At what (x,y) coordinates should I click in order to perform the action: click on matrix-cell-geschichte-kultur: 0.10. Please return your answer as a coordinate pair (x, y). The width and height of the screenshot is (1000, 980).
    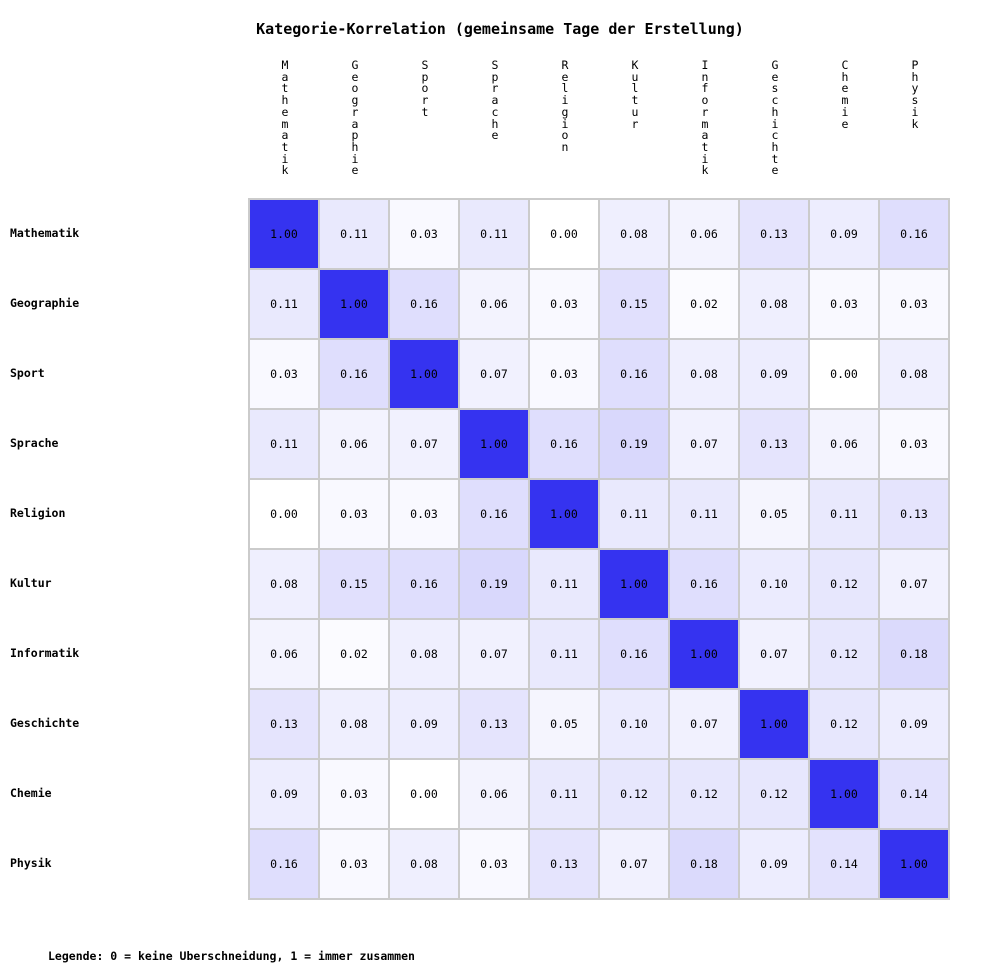
    Looking at the image, I should click on (634, 724).